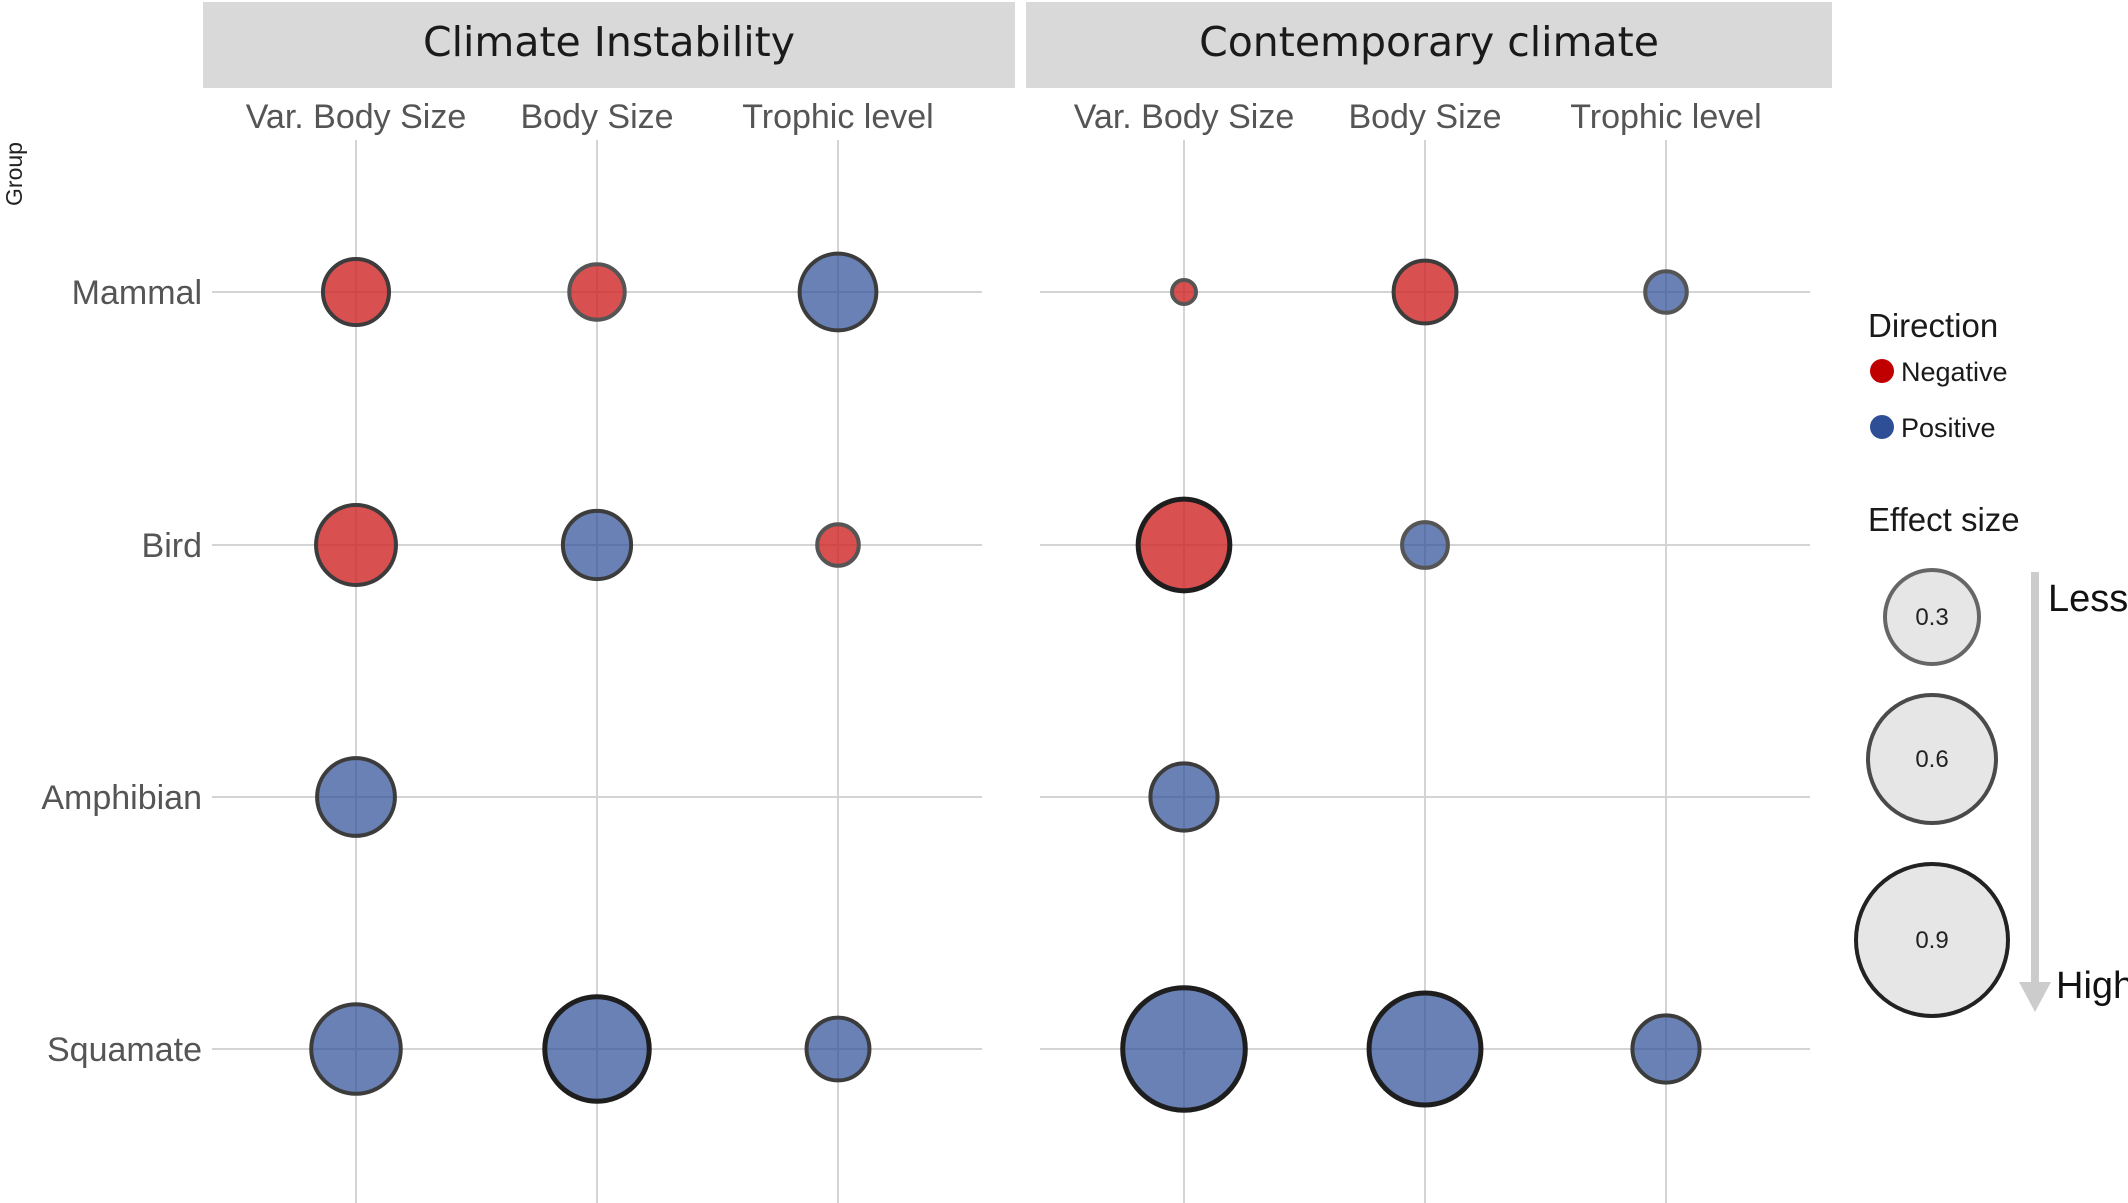 This screenshot has width=2128, height=1203. What do you see at coordinates (14, 174) in the screenshot?
I see `y-axis-title: Group` at bounding box center [14, 174].